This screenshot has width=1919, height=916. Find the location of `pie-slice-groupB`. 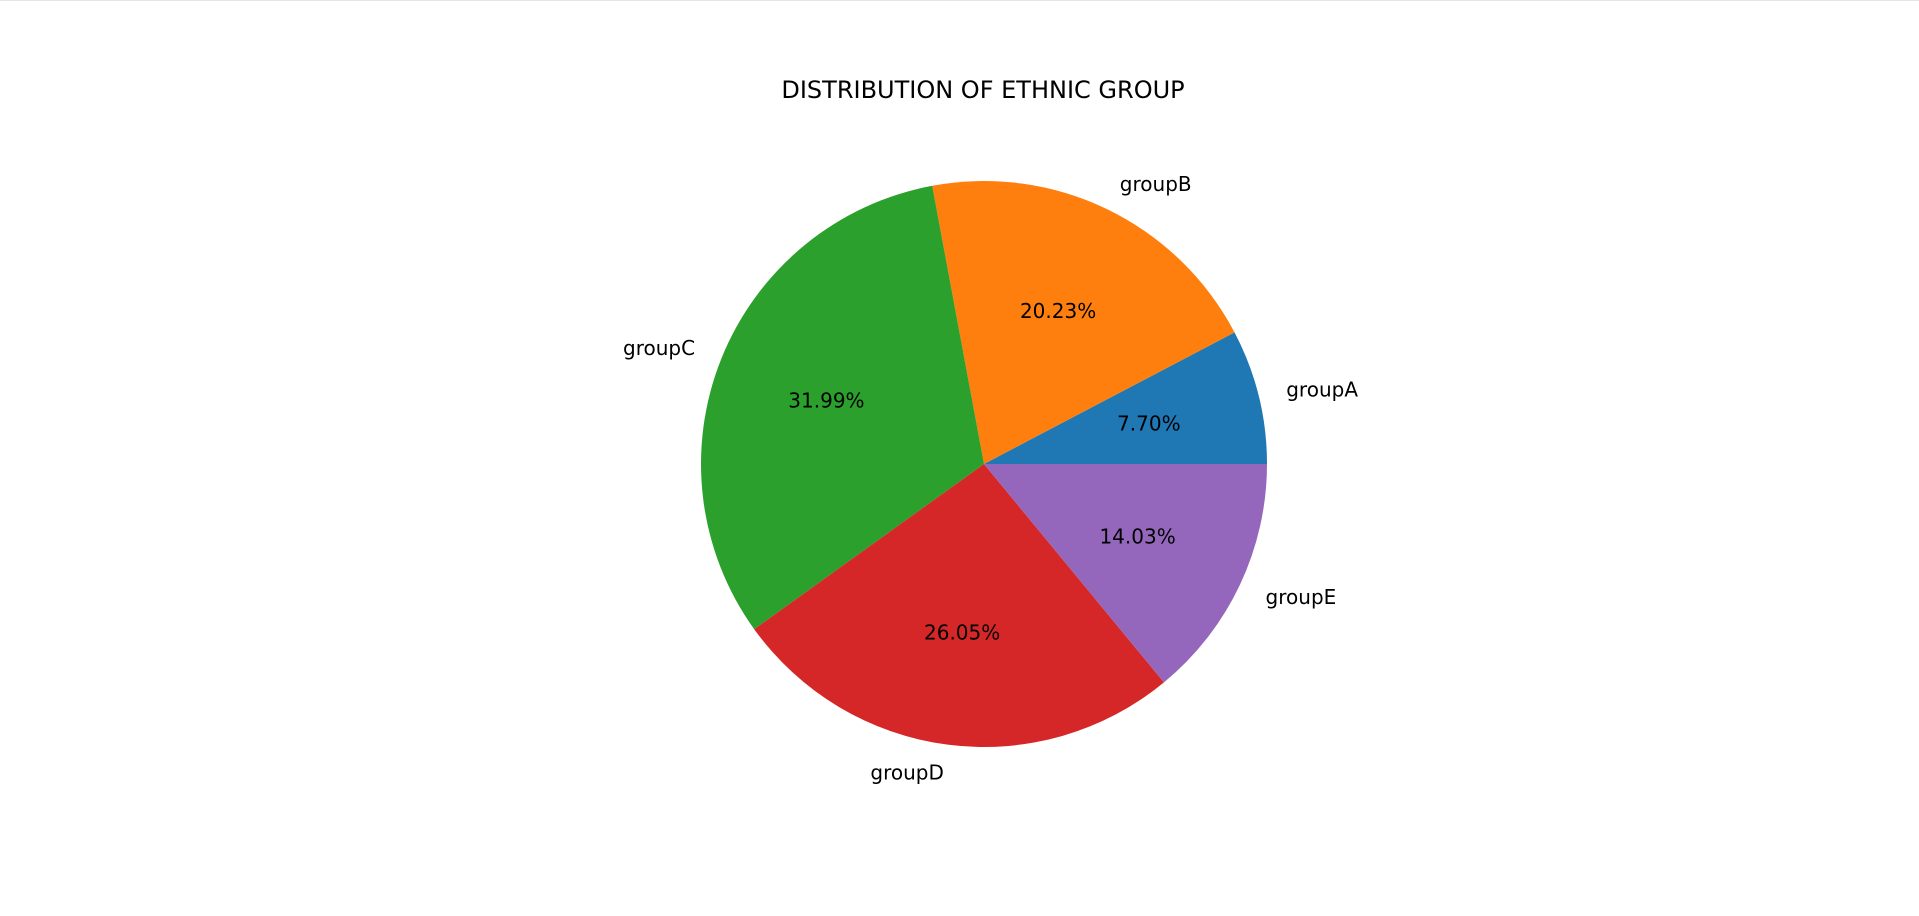

pie-slice-groupB is located at coordinates (1083, 322).